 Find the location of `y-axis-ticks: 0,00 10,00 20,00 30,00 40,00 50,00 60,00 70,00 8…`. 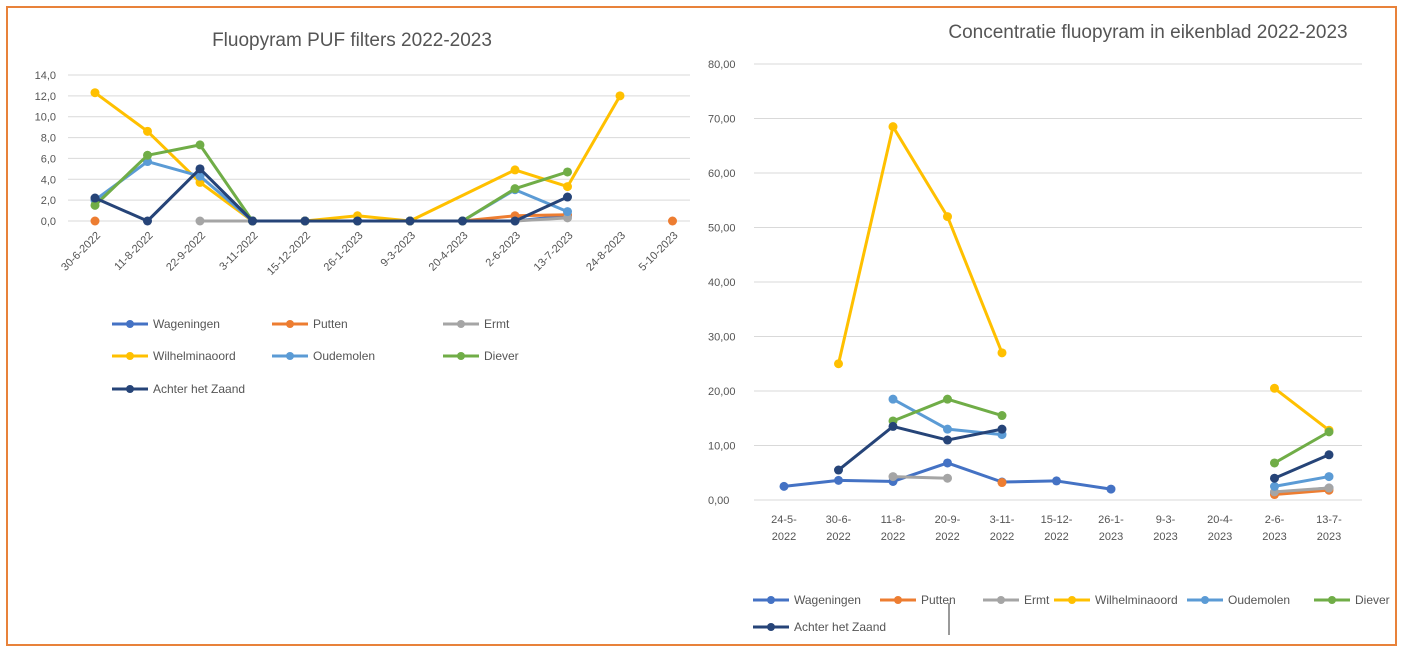

y-axis-ticks: 0,00 10,00 20,00 30,00 40,00 50,00 60,00 70,00 8… is located at coordinates (722, 283).